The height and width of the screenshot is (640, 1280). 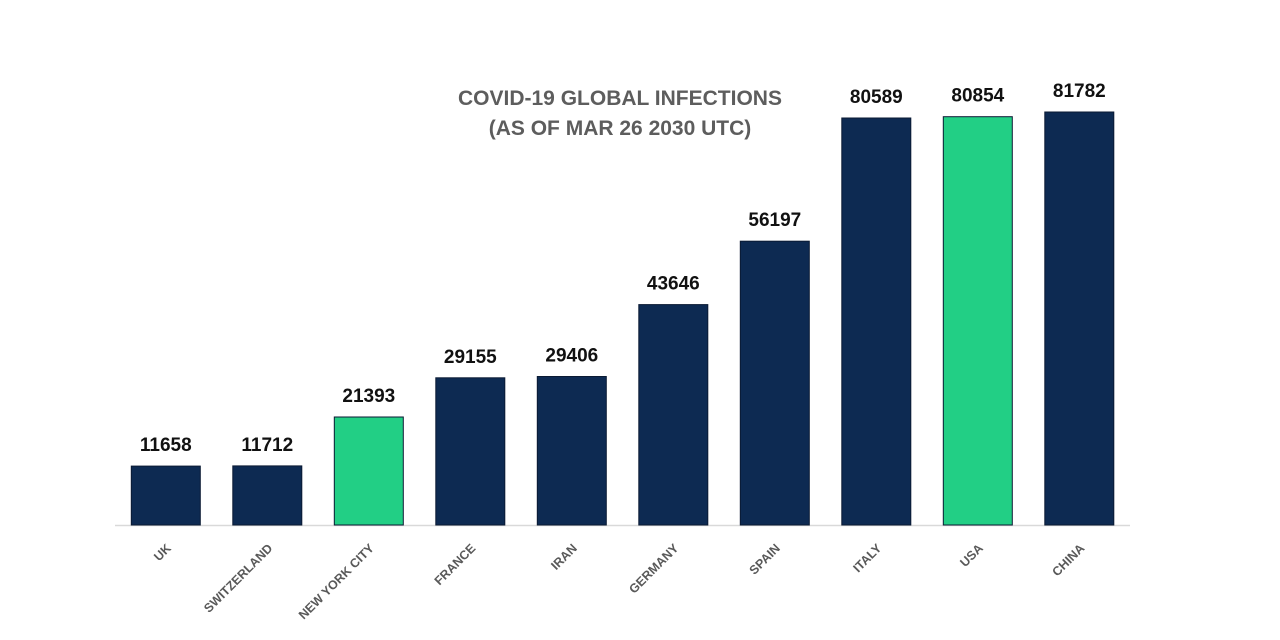 I want to click on data-label-uk: 11658, so click(x=166, y=445).